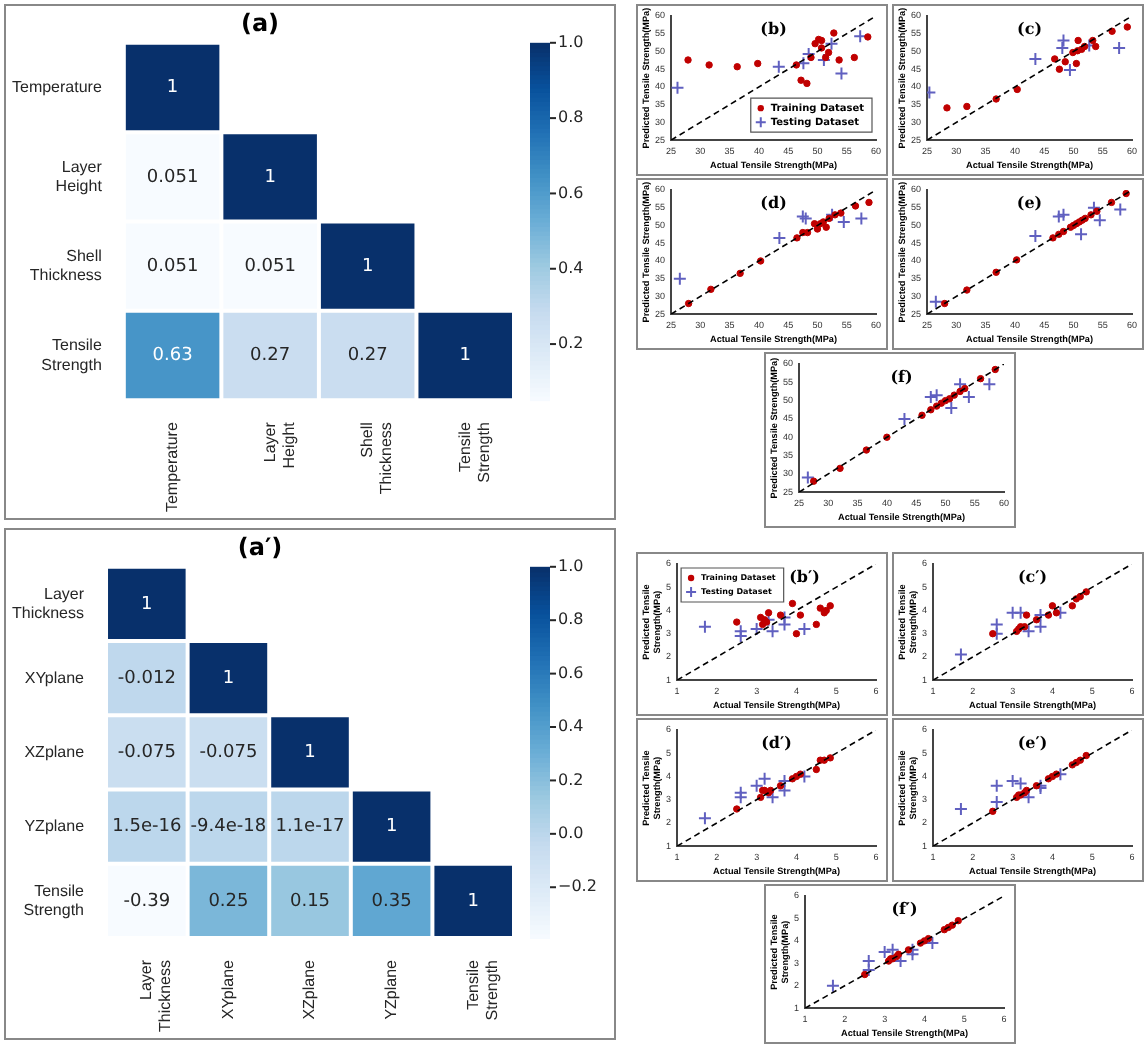  I want to click on chart-title: (a), so click(260, 22).